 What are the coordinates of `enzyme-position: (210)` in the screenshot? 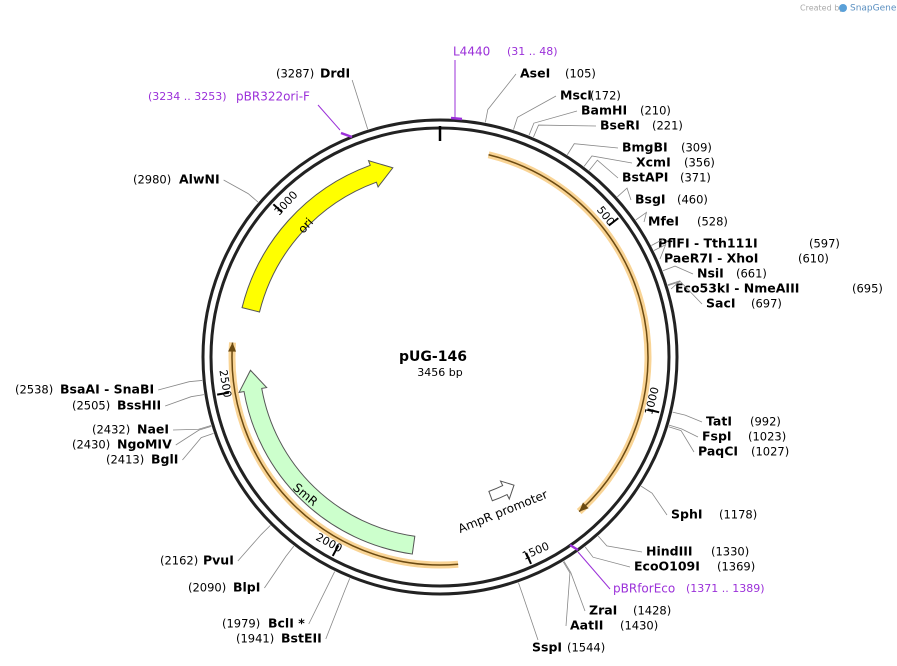 It's located at (655, 111).